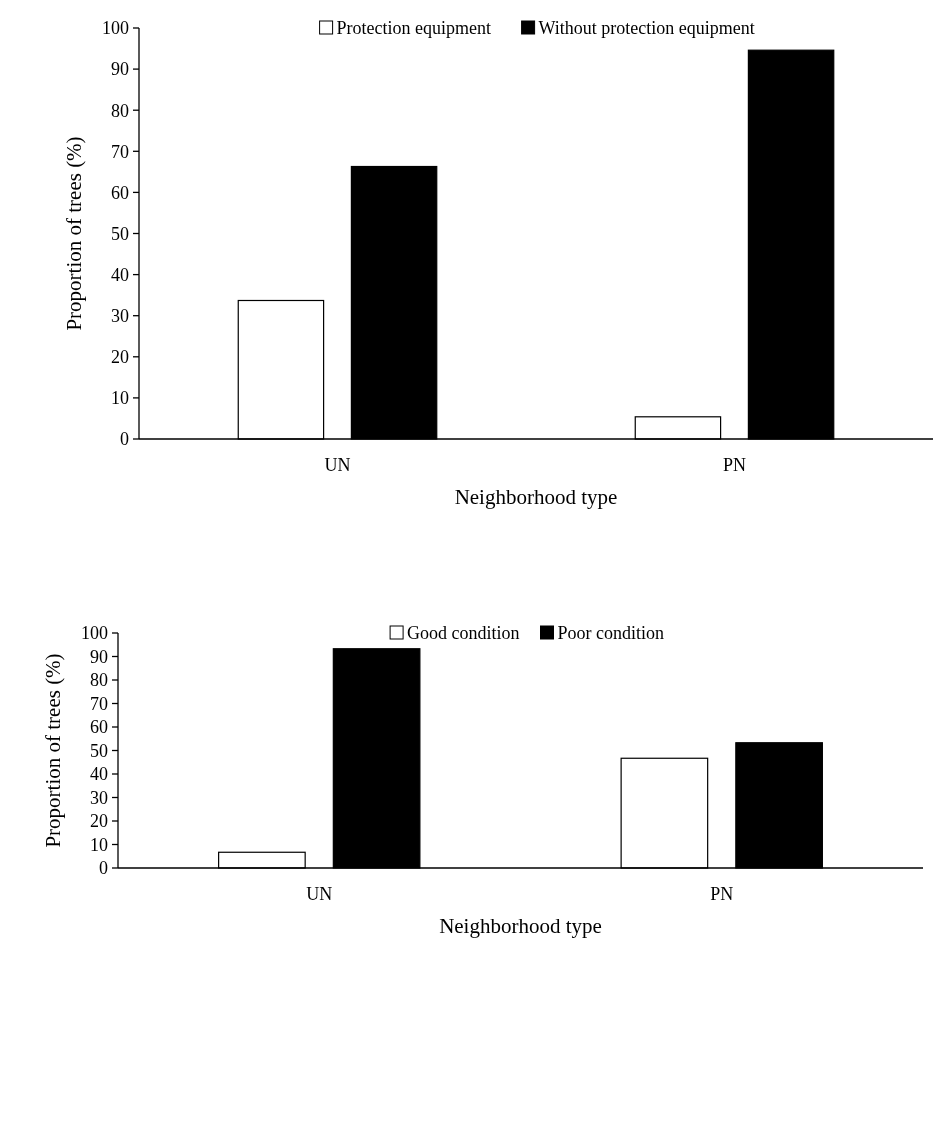 The height and width of the screenshot is (1146, 938). What do you see at coordinates (610, 633) in the screenshot?
I see `legend-label: Poor condition` at bounding box center [610, 633].